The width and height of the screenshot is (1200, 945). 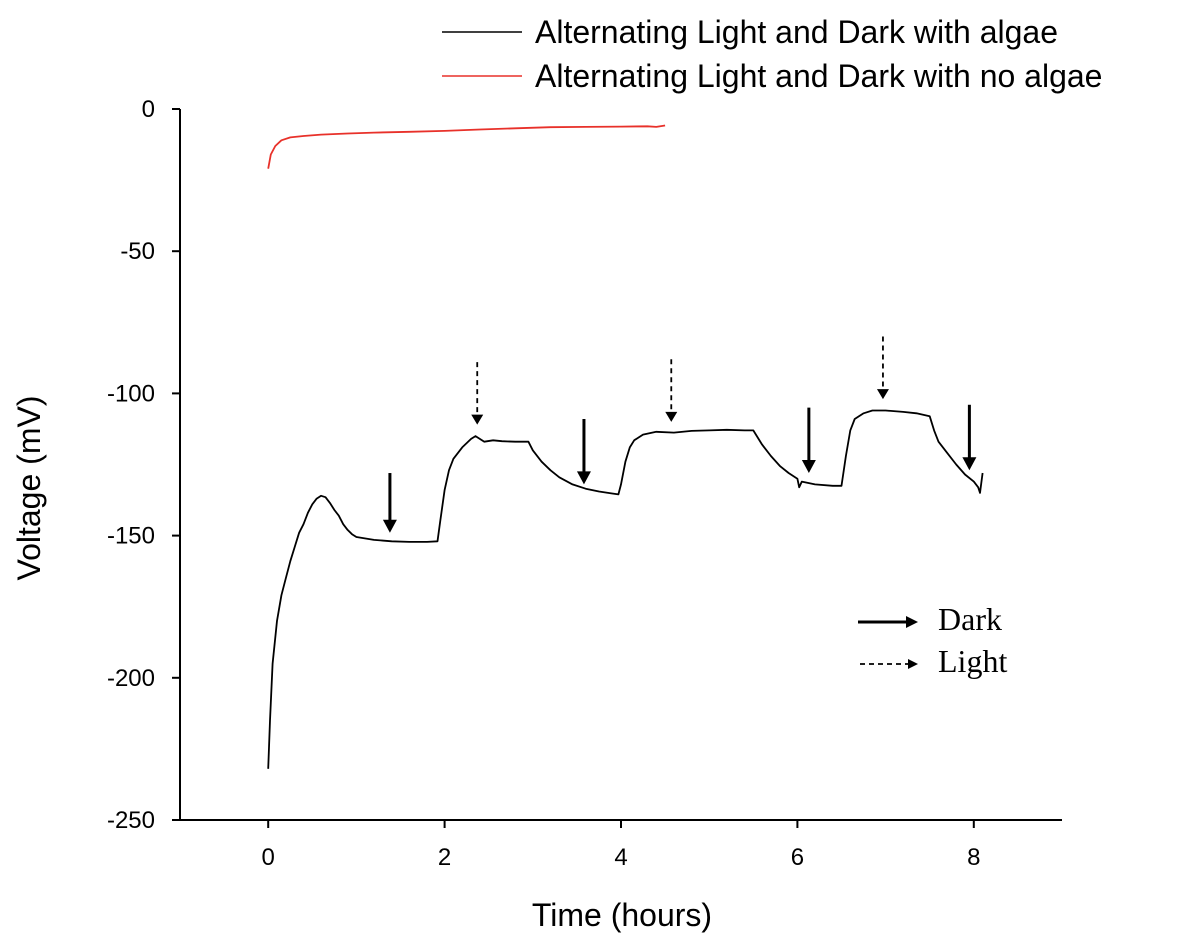 I want to click on marker-legend: Dark Light, so click(x=932, y=640).